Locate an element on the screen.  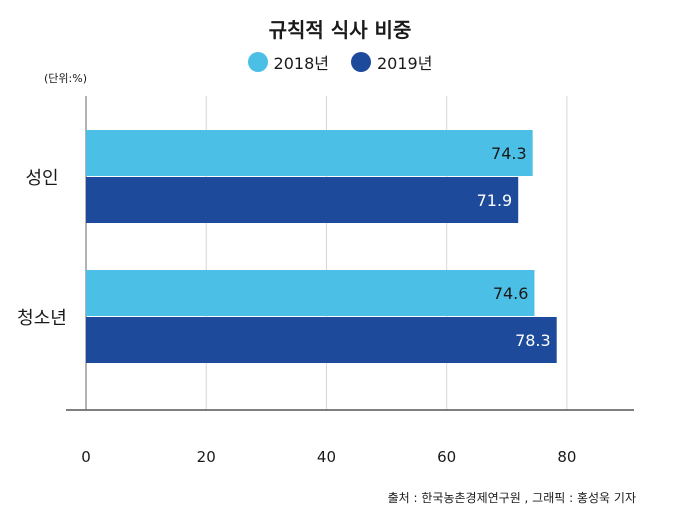
legend-item-2019: 2019년 is located at coordinates (391, 62).